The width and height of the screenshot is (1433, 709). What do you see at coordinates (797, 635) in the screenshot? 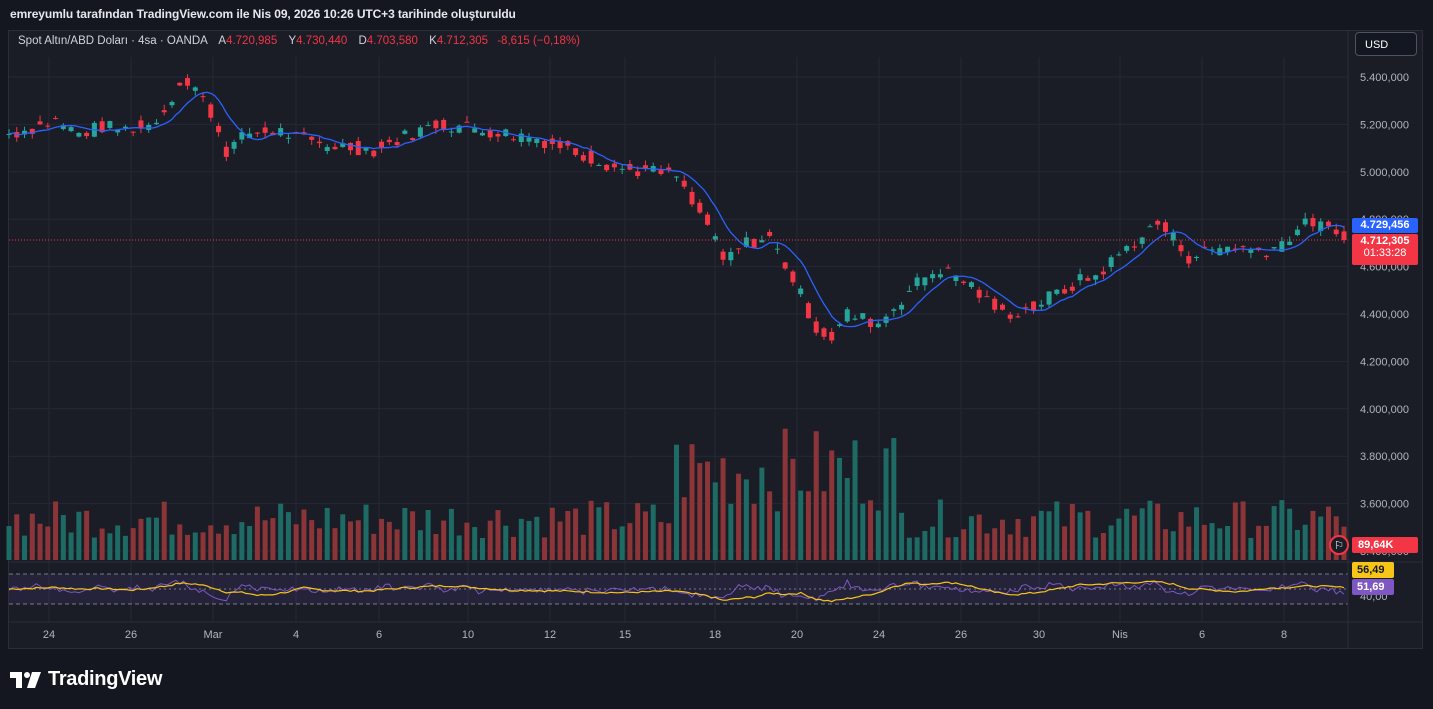
I see `x-axis-tick: 20` at bounding box center [797, 635].